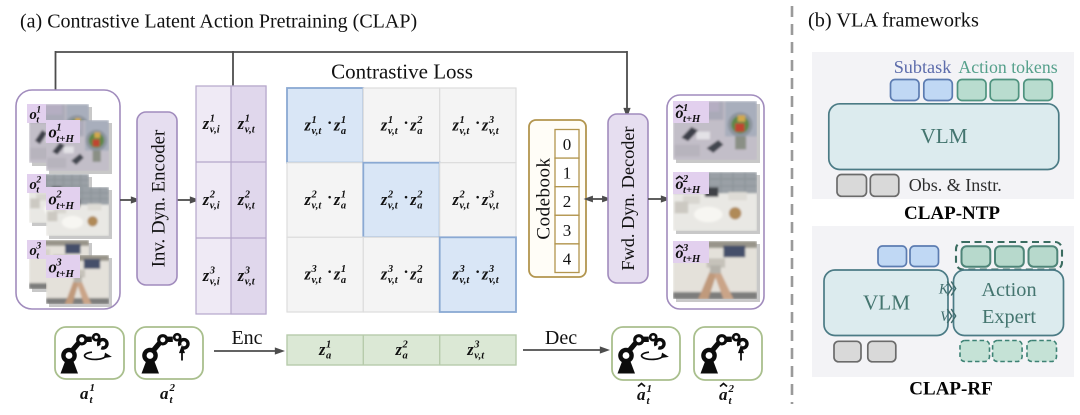  What do you see at coordinates (893, 21) in the screenshot?
I see `svg-text: (b) VLA frameworks` at bounding box center [893, 21].